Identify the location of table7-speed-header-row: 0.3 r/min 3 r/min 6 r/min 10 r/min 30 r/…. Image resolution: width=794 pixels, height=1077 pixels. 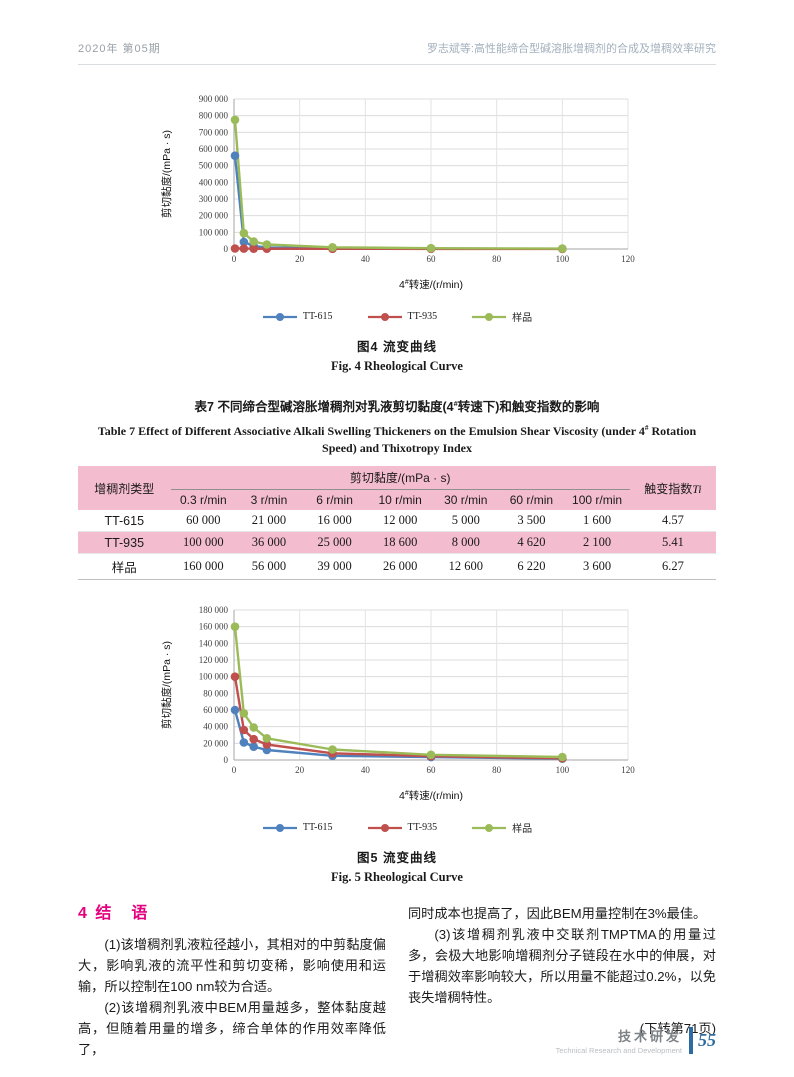
(397, 499).